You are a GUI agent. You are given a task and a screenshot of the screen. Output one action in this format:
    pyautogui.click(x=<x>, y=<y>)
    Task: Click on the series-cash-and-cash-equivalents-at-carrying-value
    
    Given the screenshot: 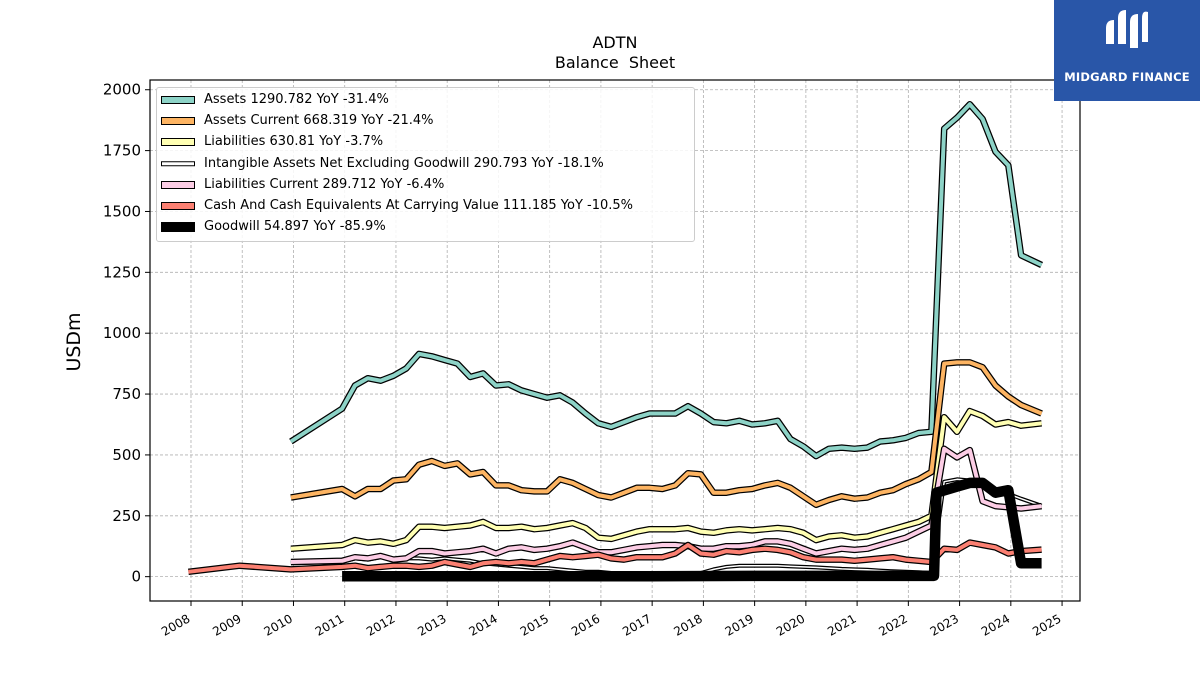 What is the action you would take?
    pyautogui.click(x=615, y=557)
    